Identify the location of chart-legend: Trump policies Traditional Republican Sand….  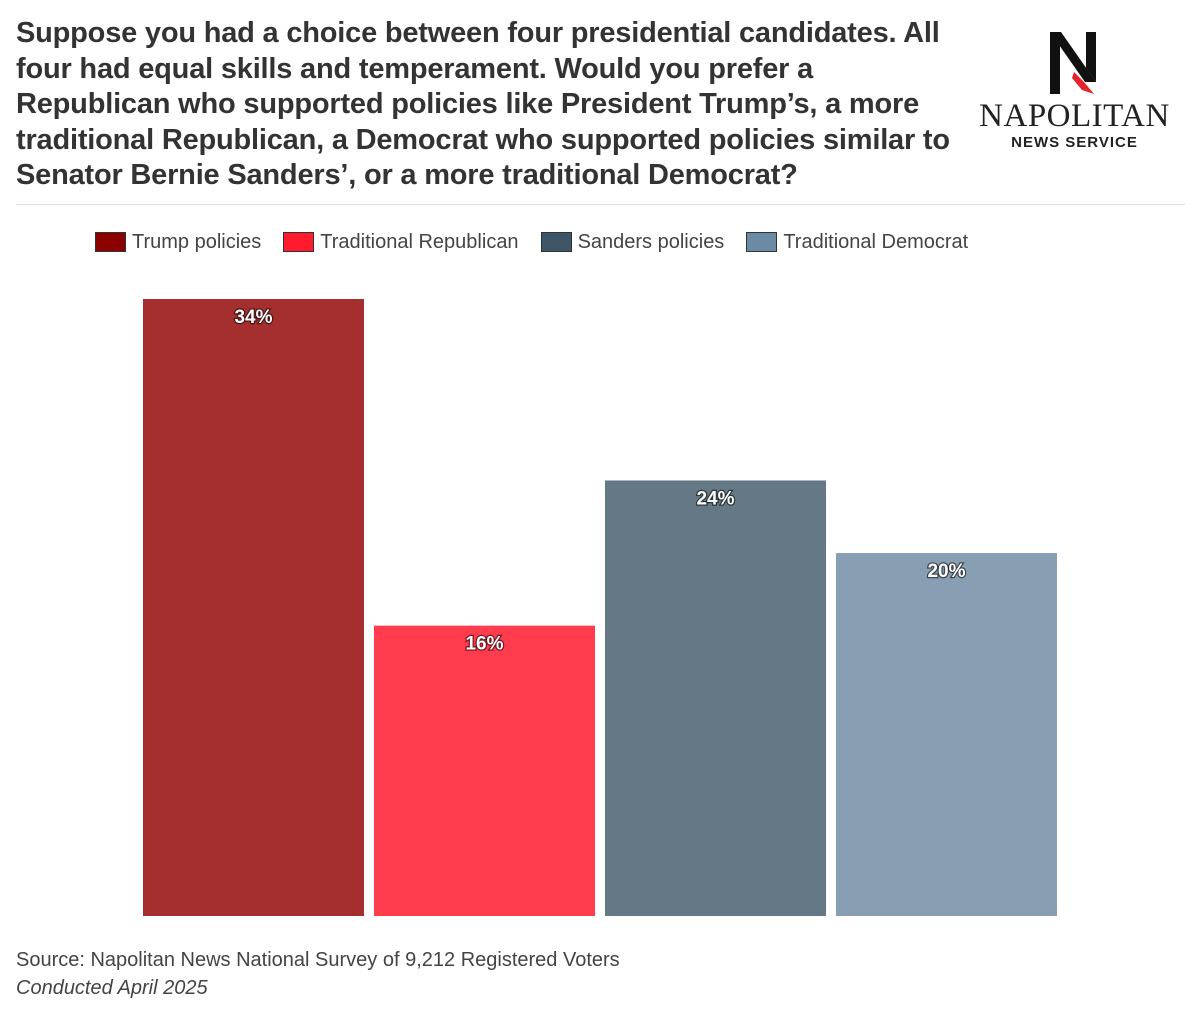
(531, 242).